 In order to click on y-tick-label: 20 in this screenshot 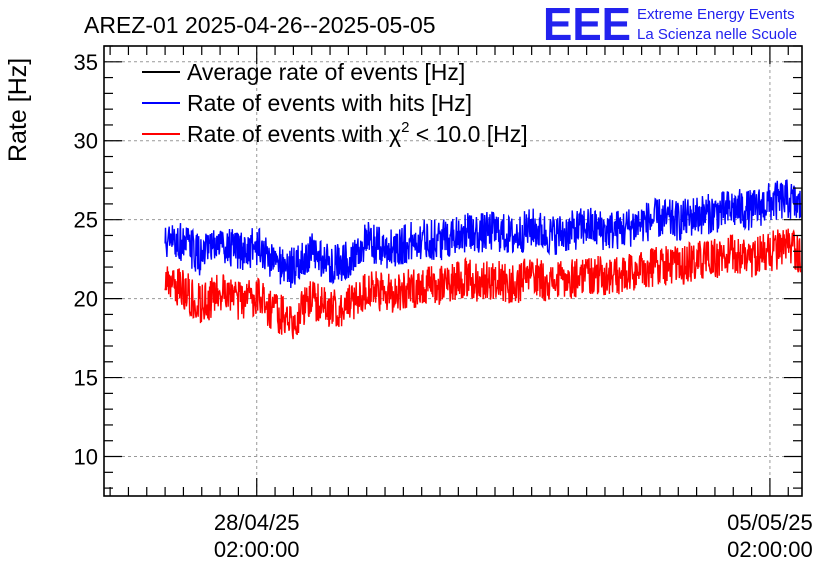, I will do `click(86, 299)`.